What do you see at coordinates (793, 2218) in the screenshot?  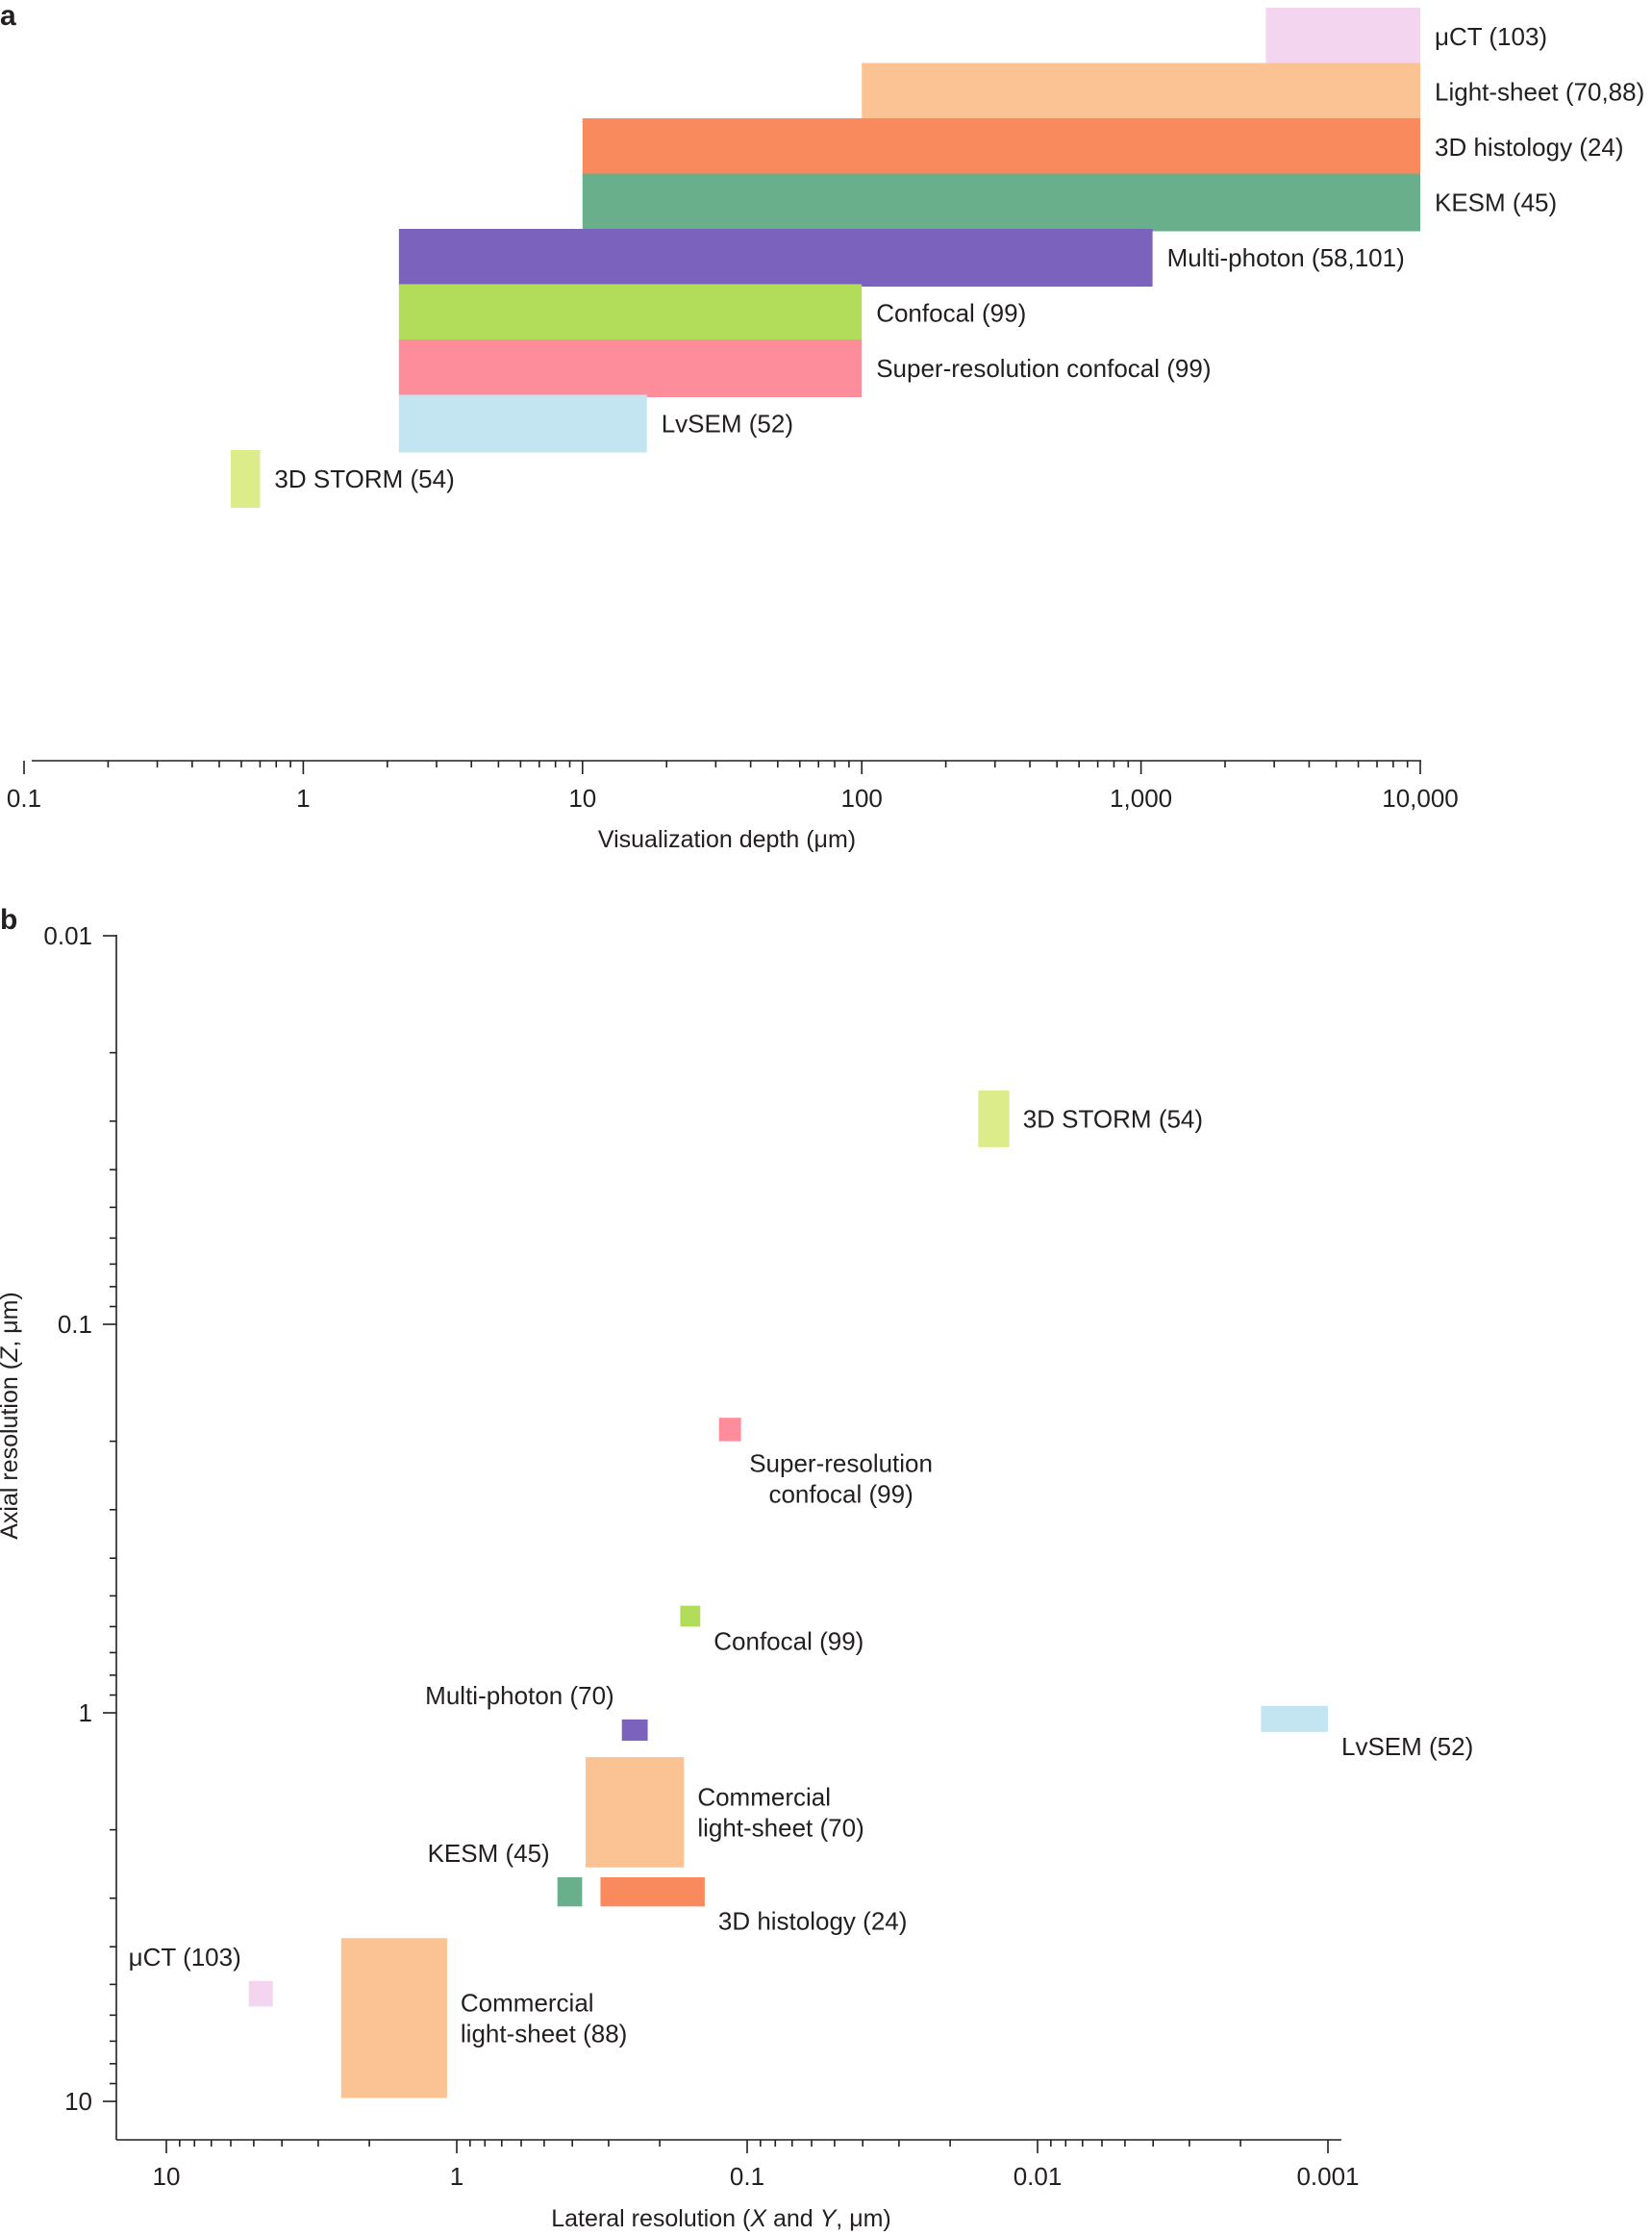 I see `x-axis-title-part: and` at bounding box center [793, 2218].